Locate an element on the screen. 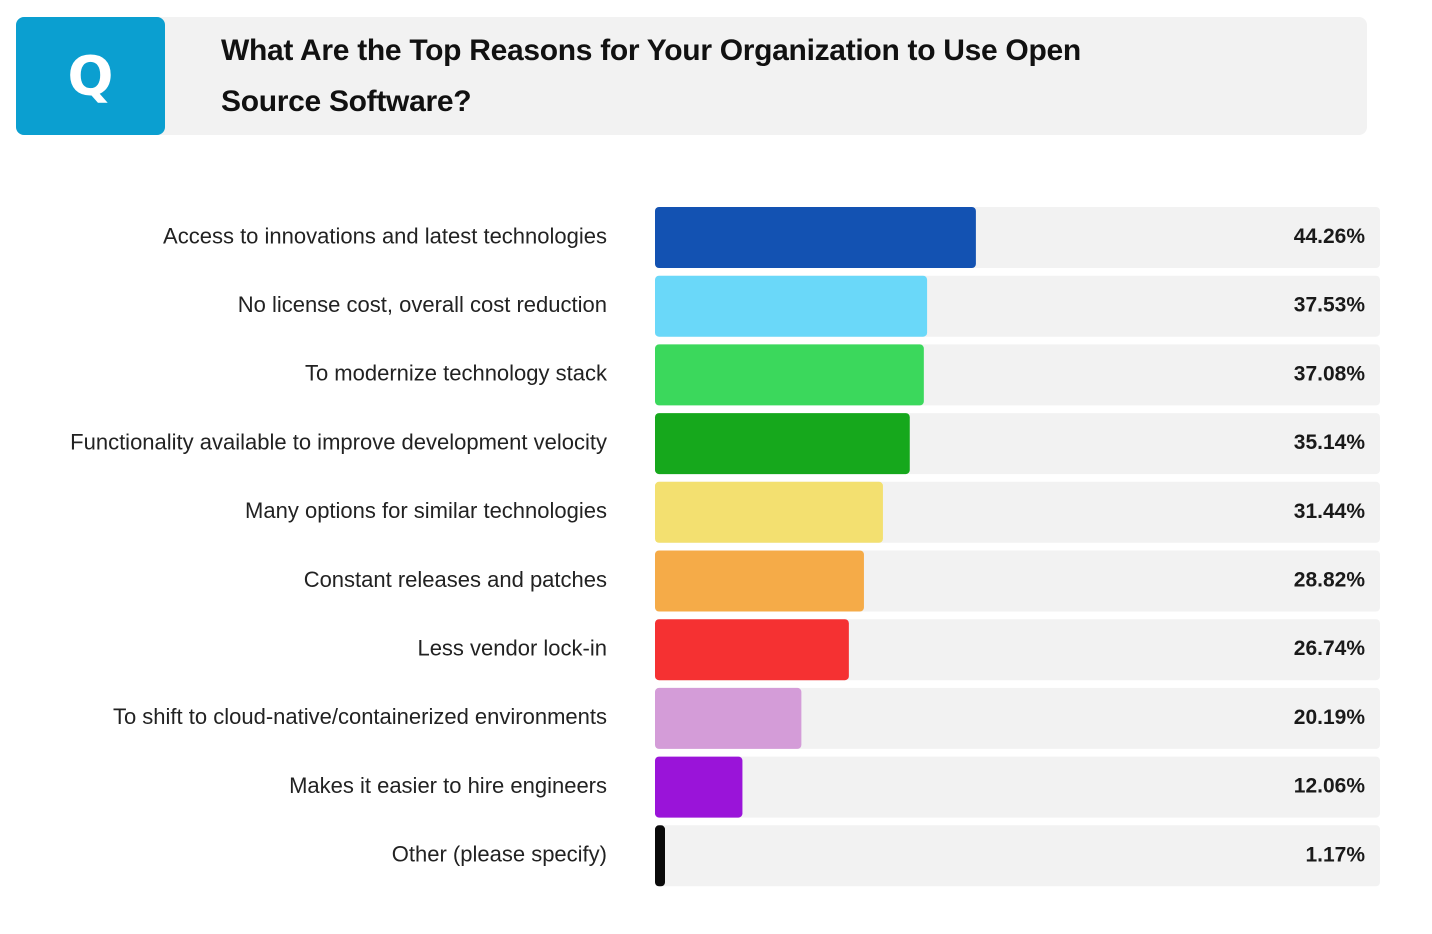  value-label: 1.17% is located at coordinates (1335, 854).